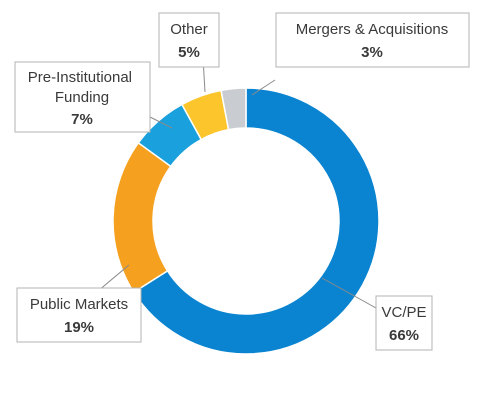  Describe the element at coordinates (189, 29) in the screenshot. I see `callout-label: Other` at that location.